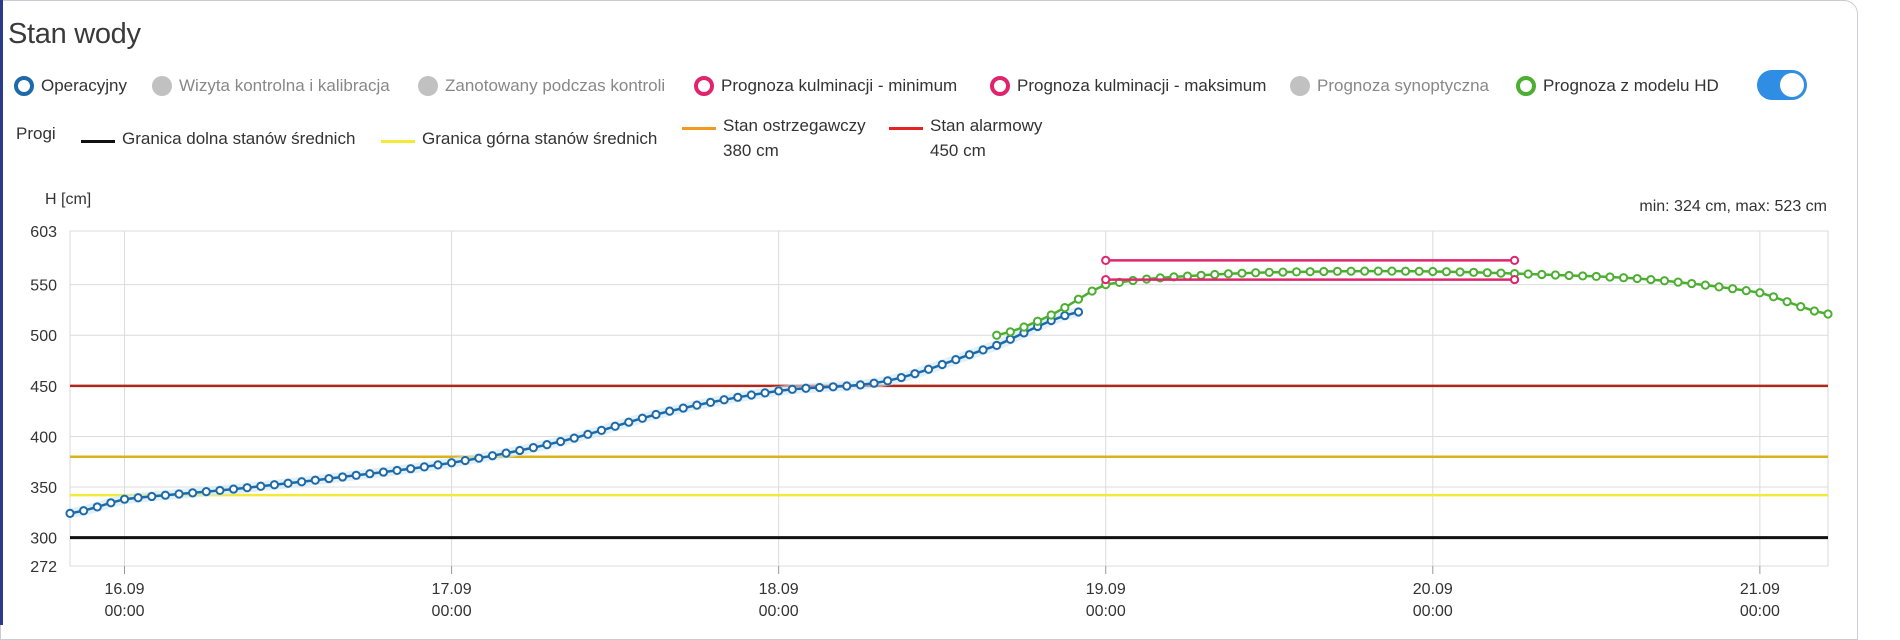  What do you see at coordinates (839, 85) in the screenshot?
I see `legend-label: Prognoza kulminacji - minimum` at bounding box center [839, 85].